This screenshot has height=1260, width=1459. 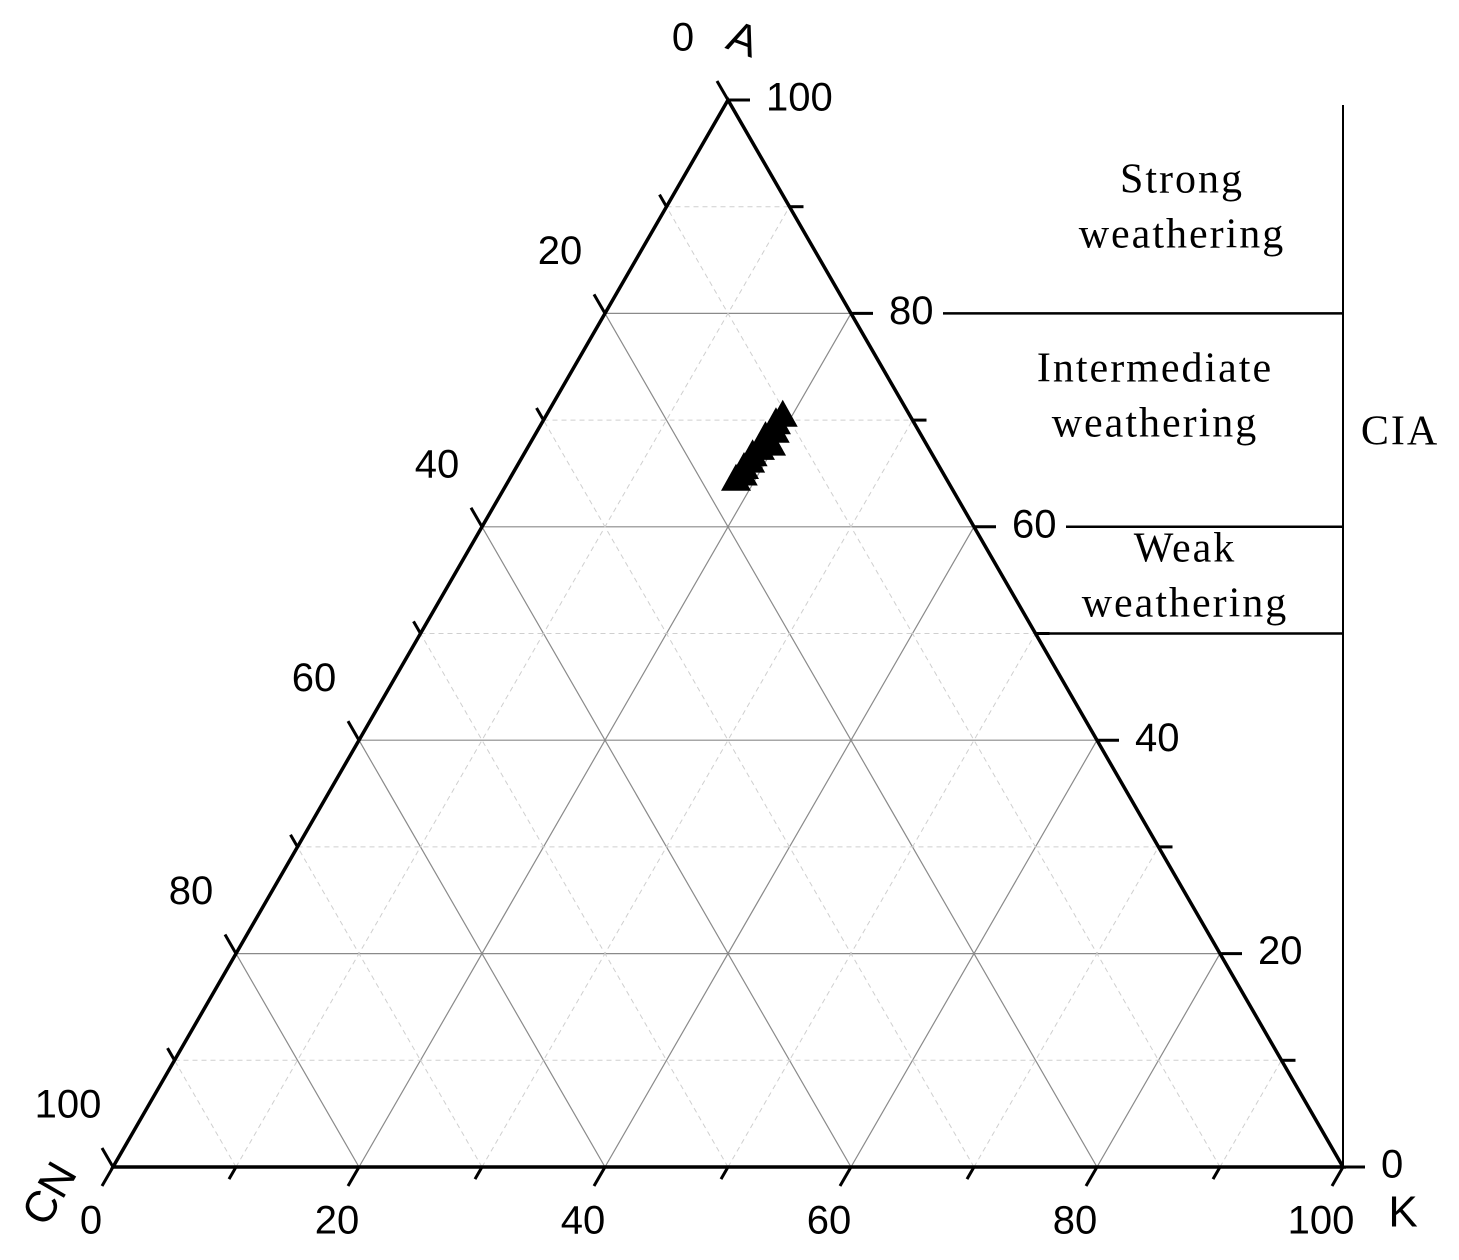 I want to click on cia-zone-label: Intermediate, so click(x=1155, y=369).